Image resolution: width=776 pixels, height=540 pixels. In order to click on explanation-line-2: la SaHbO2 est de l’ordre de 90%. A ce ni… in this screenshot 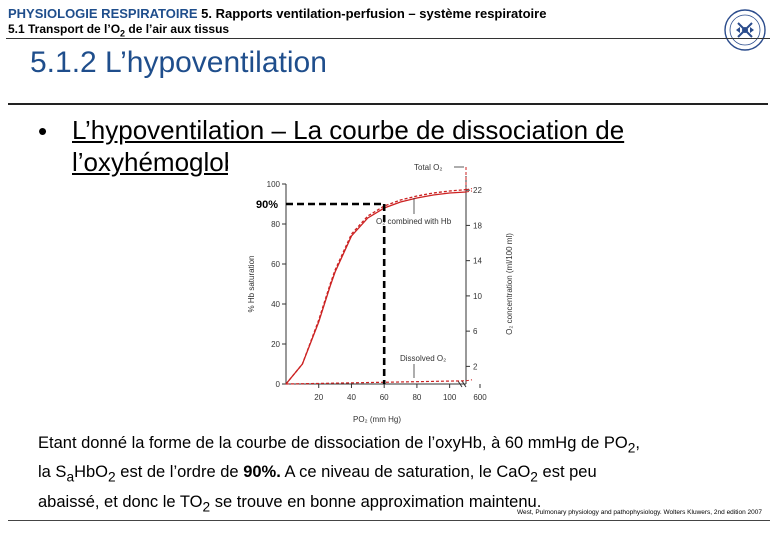, I will do `click(317, 474)`.